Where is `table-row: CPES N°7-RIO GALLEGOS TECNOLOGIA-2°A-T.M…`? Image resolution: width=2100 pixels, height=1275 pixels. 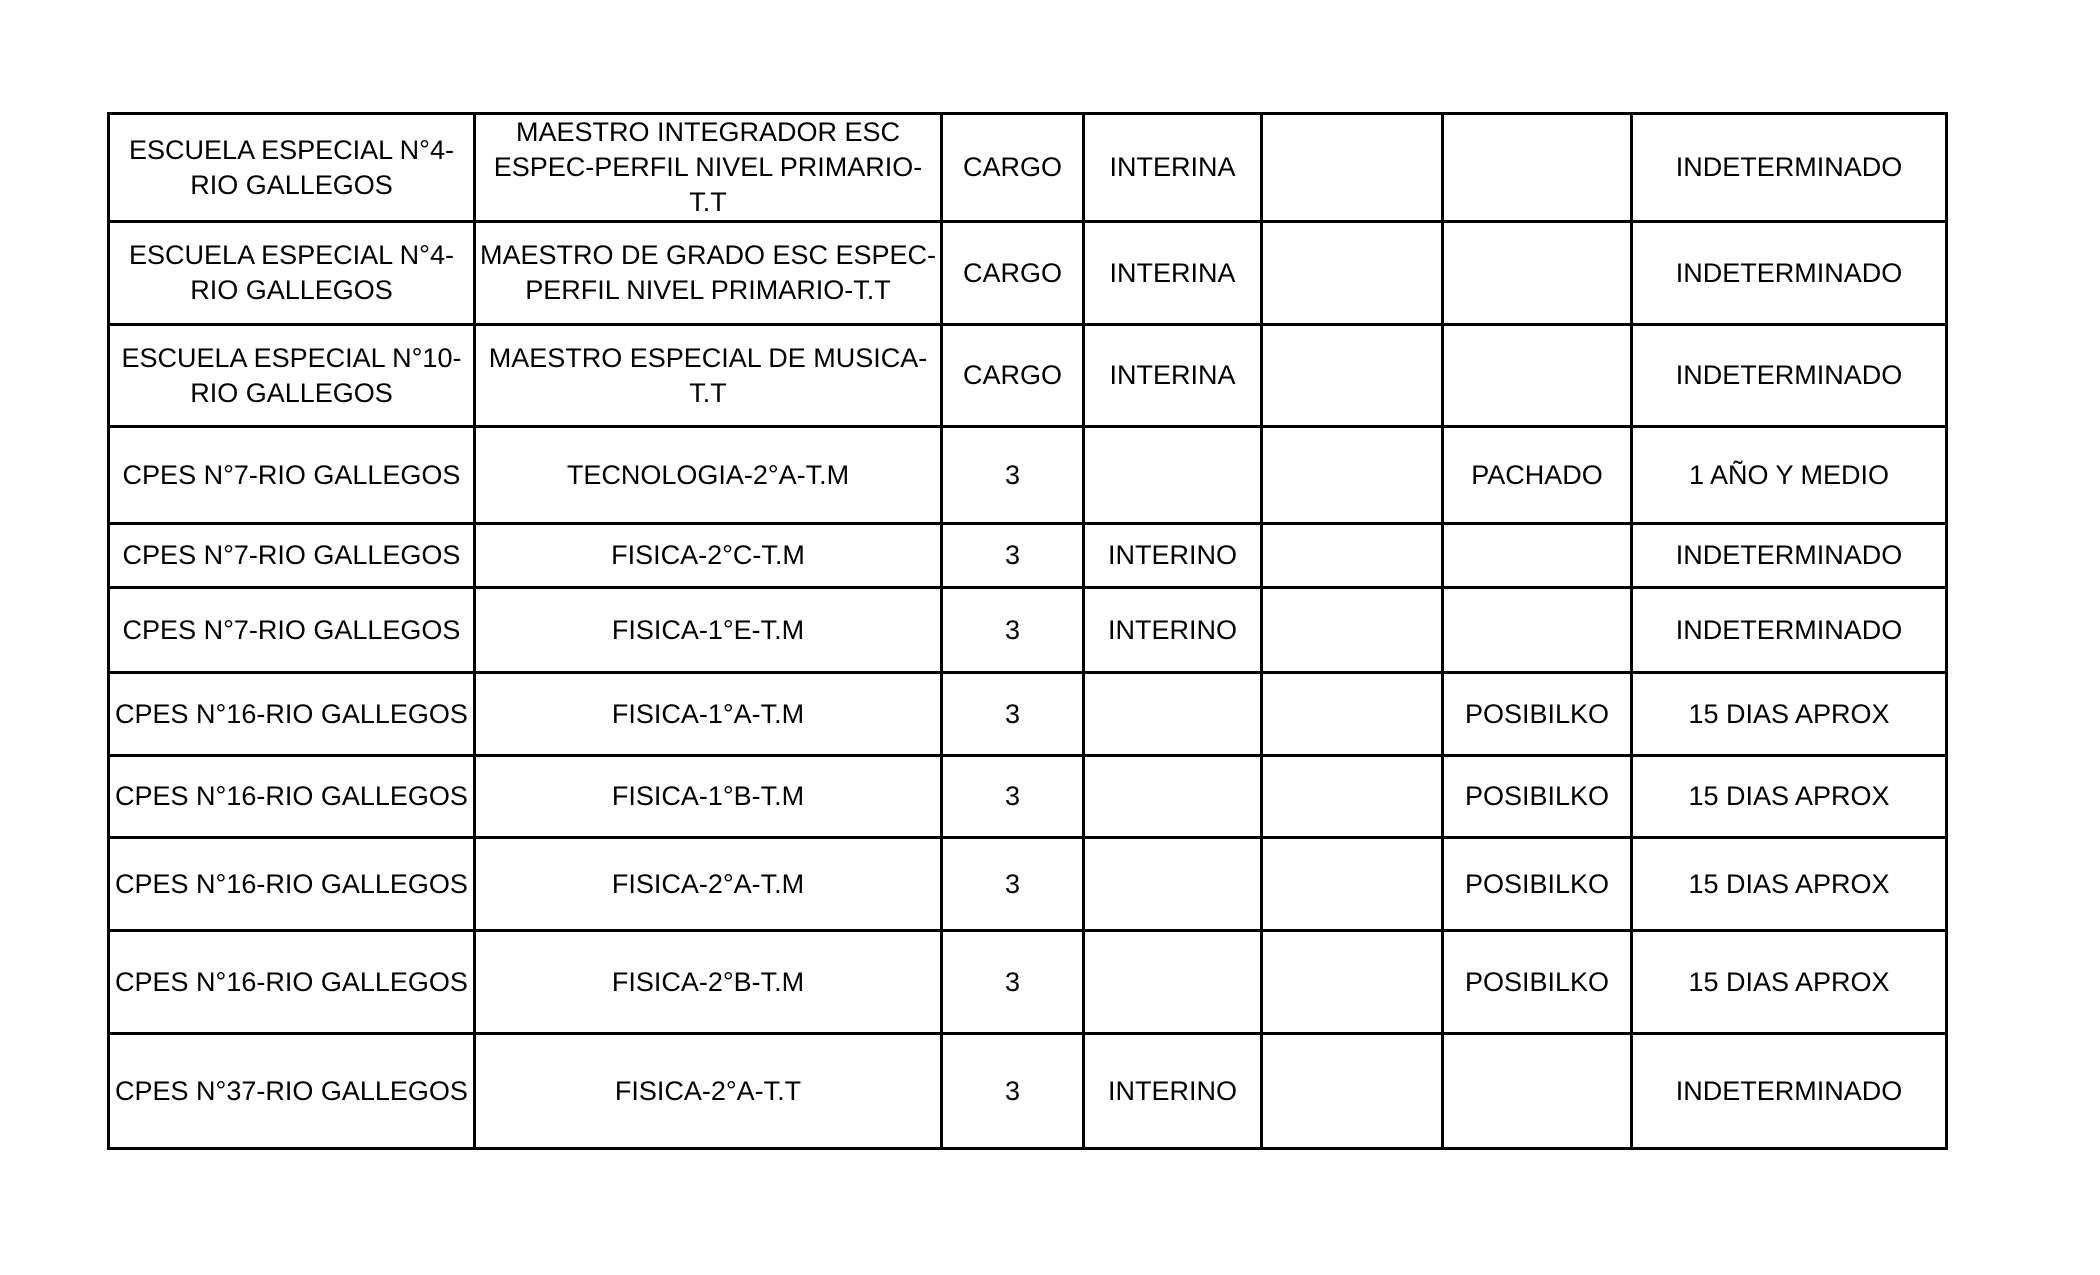
table-row: CPES N°7-RIO GALLEGOS TECNOLOGIA-2°A-T.M… is located at coordinates (1027, 475).